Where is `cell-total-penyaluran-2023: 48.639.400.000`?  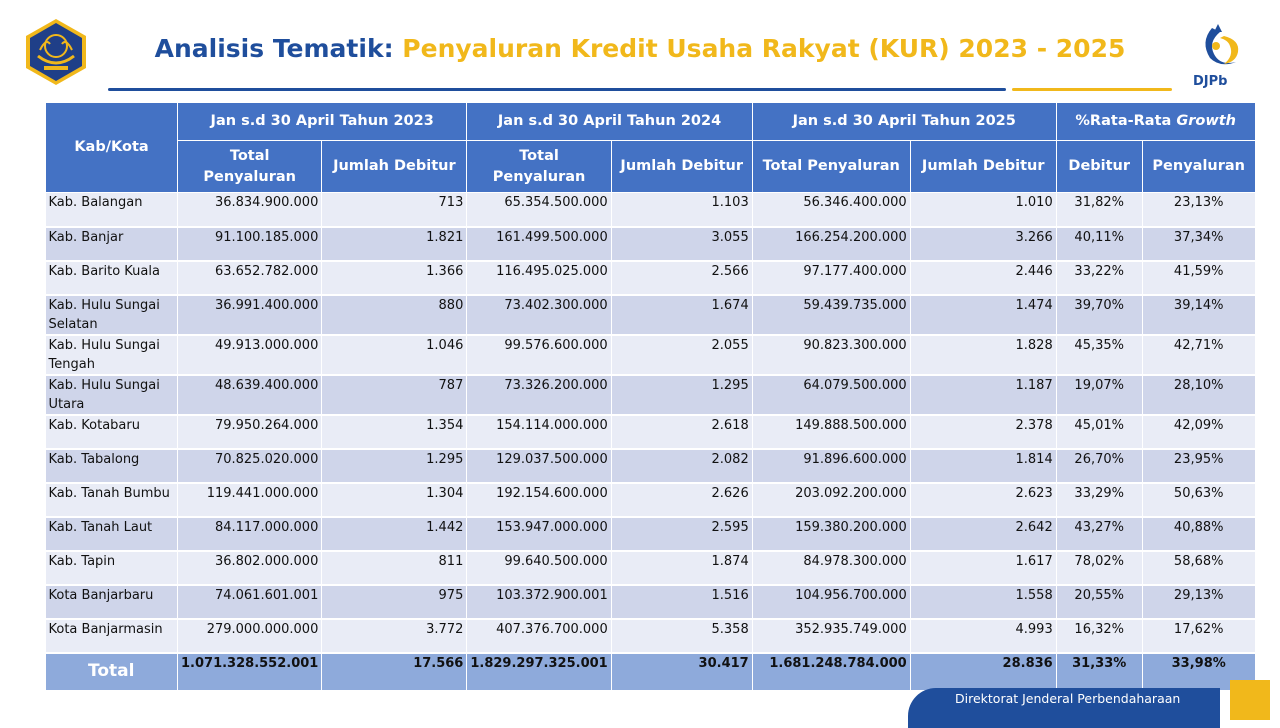
cell-total-penyaluran-2023: 48.639.400.000 is located at coordinates (250, 395).